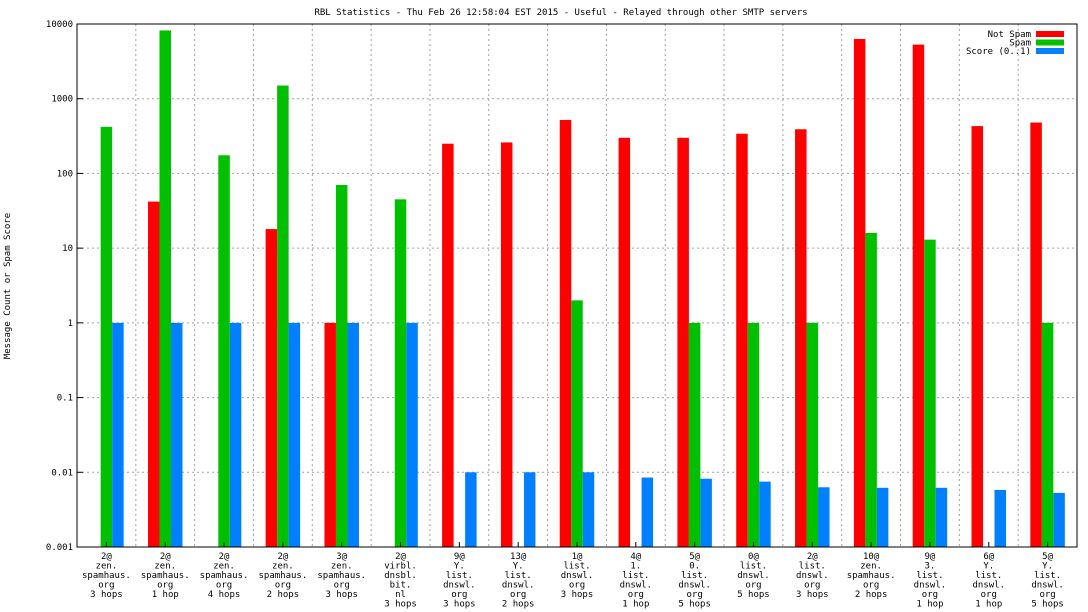 This screenshot has height=612, width=1088. Describe the element at coordinates (1009, 35) in the screenshot. I see `legend-label: Not Spam` at that location.